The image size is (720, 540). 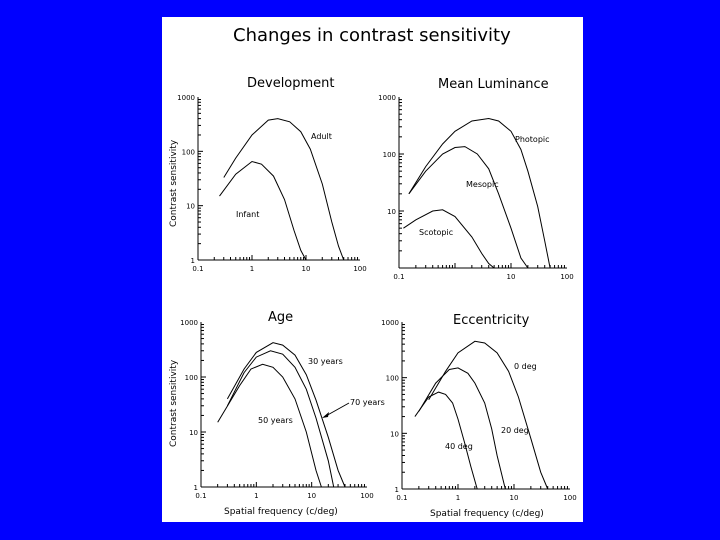 I want to click on curve-label-30-years: 30 years, so click(x=325, y=361).